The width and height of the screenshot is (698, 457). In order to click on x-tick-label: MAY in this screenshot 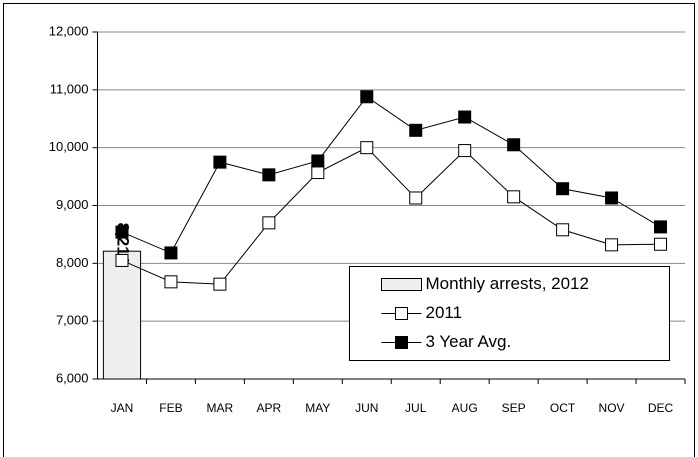, I will do `click(317, 408)`.